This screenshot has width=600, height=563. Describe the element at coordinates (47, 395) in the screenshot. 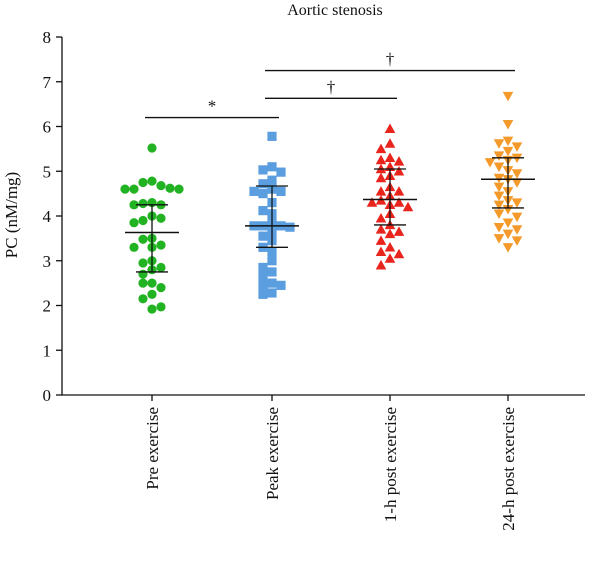

I see `y-tick-label: 0` at that location.